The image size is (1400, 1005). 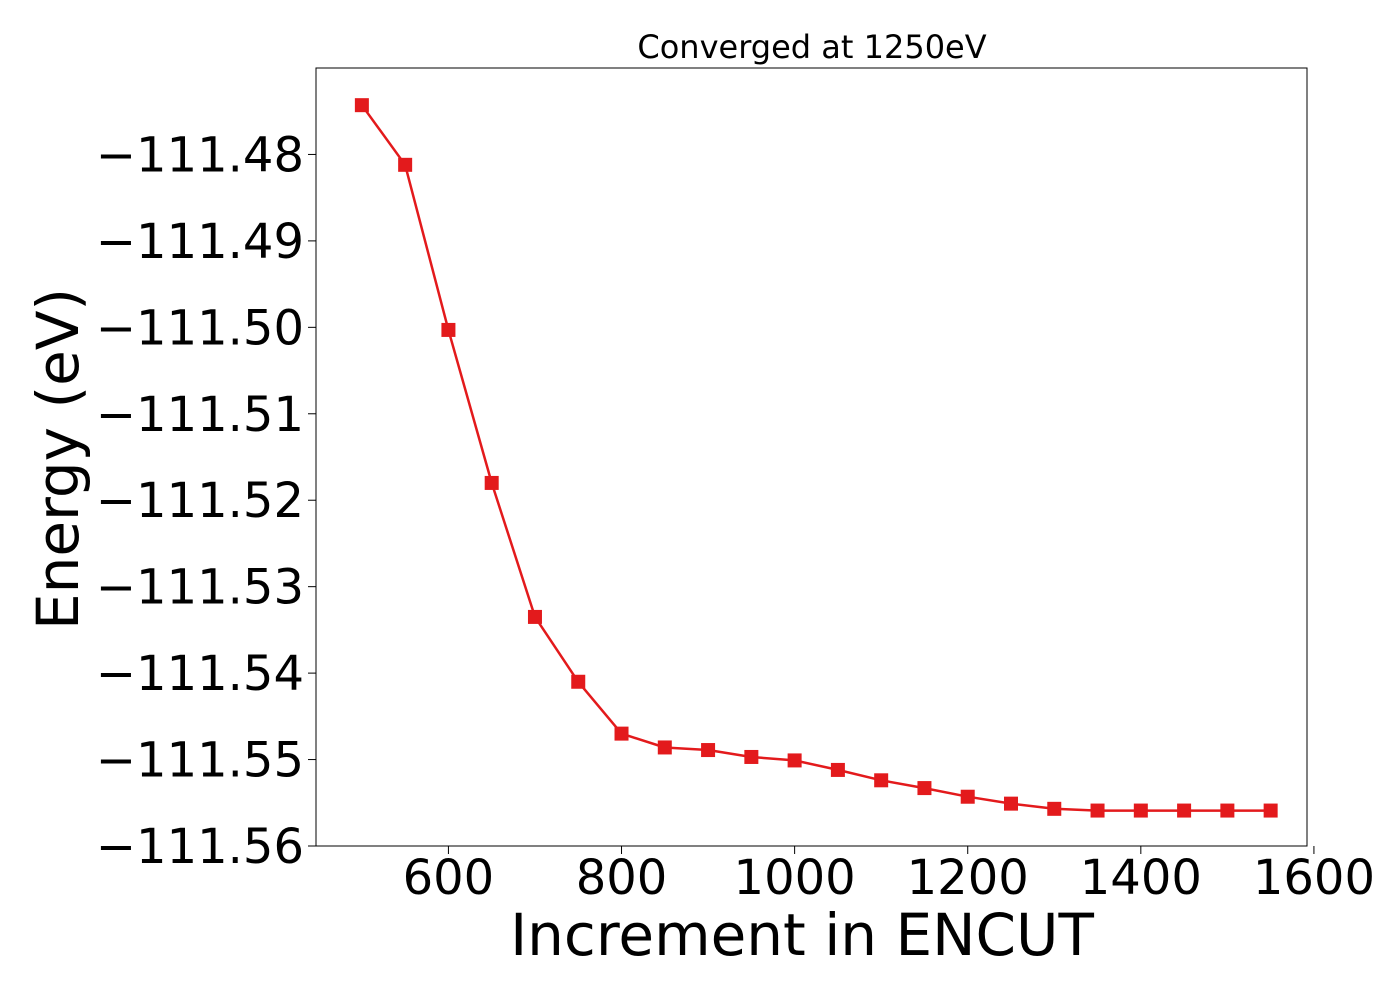 I want to click on y-tick-label: −111.56, so click(x=200, y=847).